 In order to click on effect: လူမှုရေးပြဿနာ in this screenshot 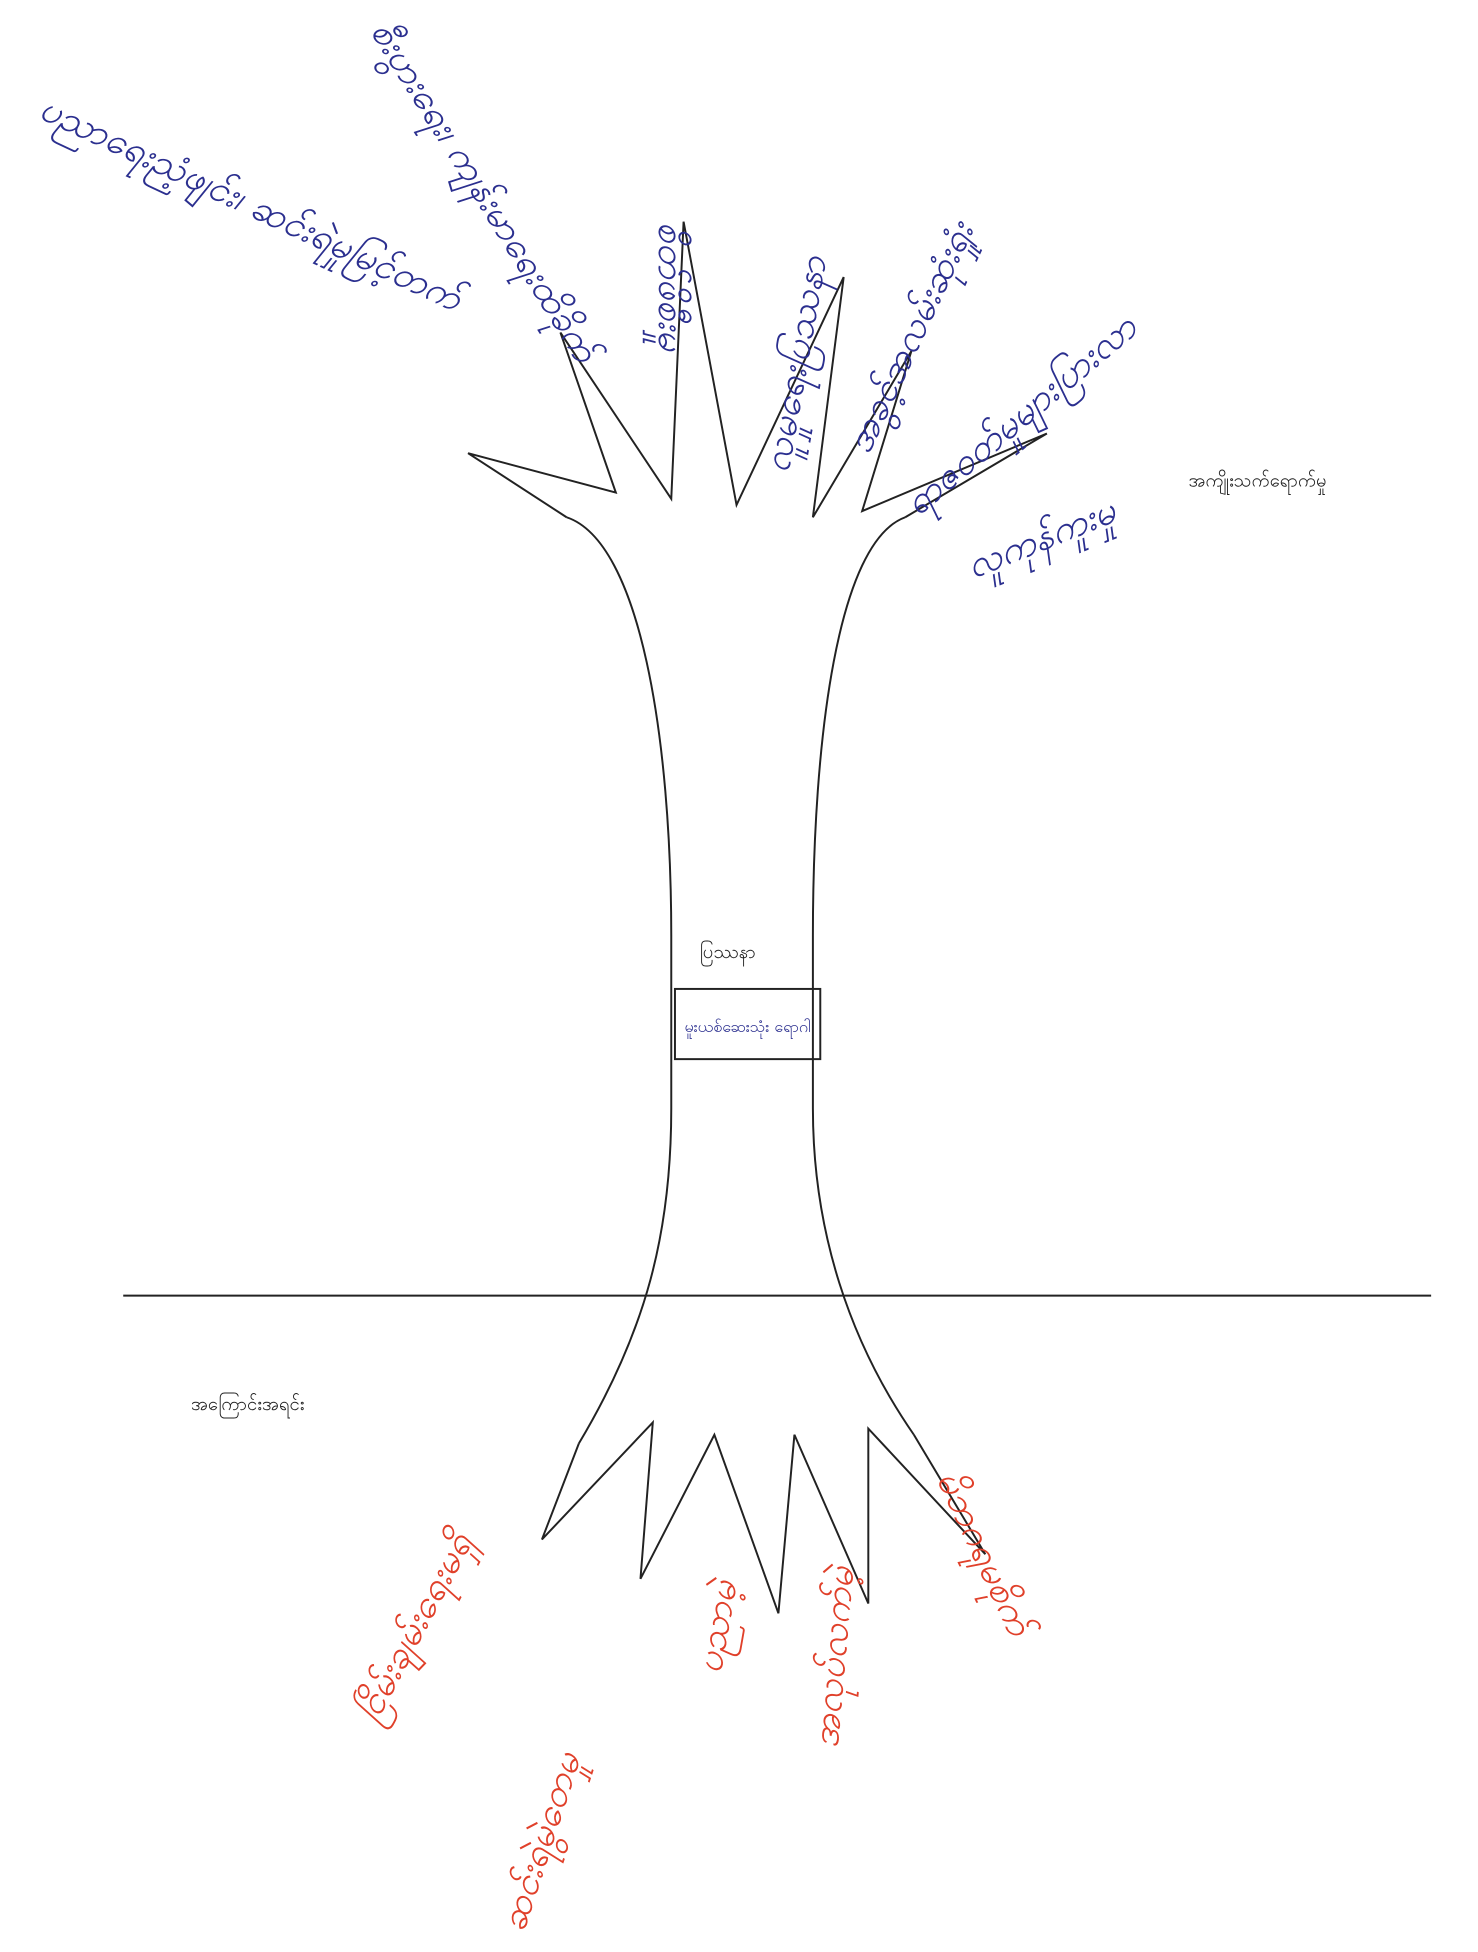, I will do `click(798, 364)`.